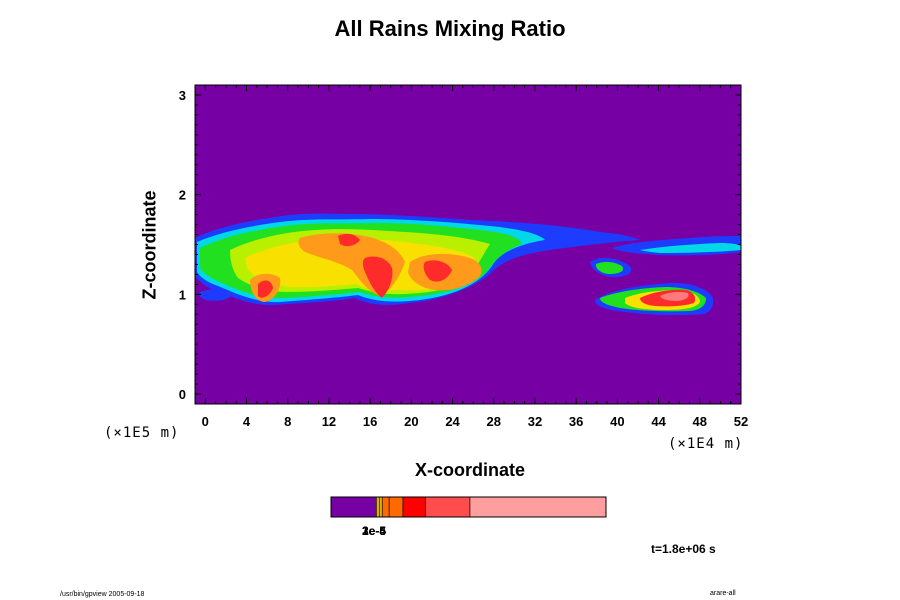 Image resolution: width=900 pixels, height=600 pixels. Describe the element at coordinates (706, 444) in the screenshot. I see `x-axis-unit: (×1E4 m)` at that location.